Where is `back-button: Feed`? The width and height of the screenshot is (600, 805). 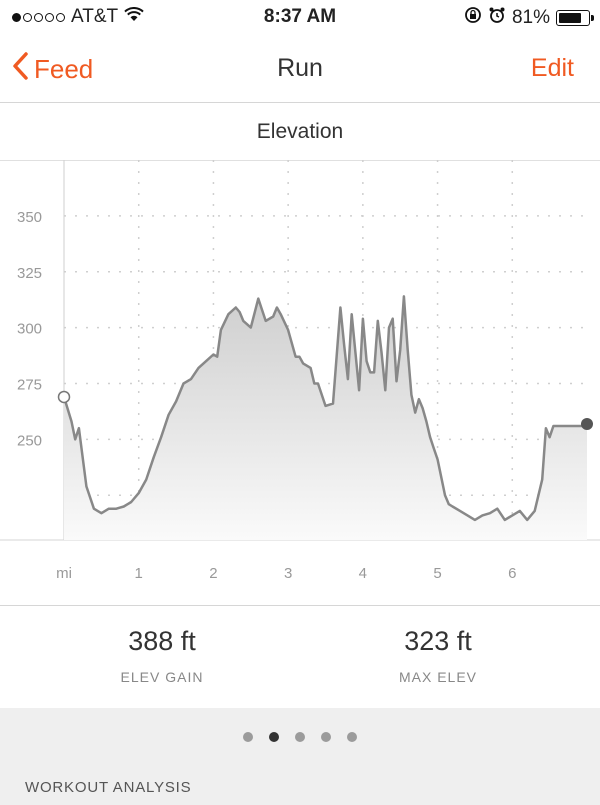 back-button: Feed is located at coordinates (52, 69).